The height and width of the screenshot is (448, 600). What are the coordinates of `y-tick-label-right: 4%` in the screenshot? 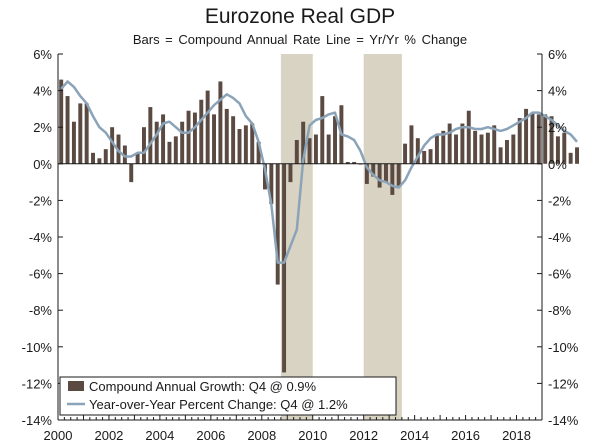 It's located at (557, 91).